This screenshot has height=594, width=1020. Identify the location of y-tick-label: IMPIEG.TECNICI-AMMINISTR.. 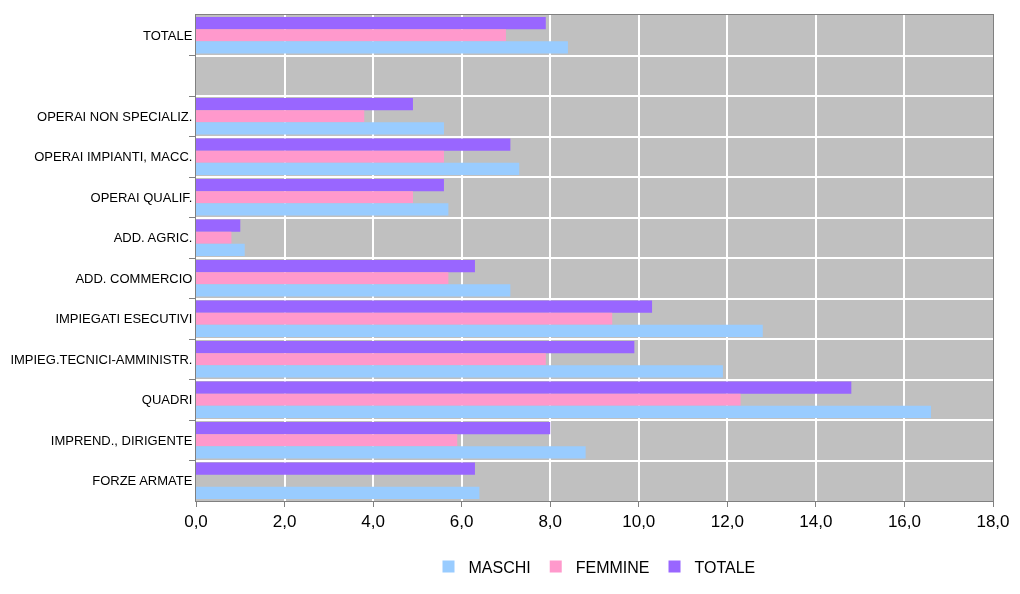
(101, 359).